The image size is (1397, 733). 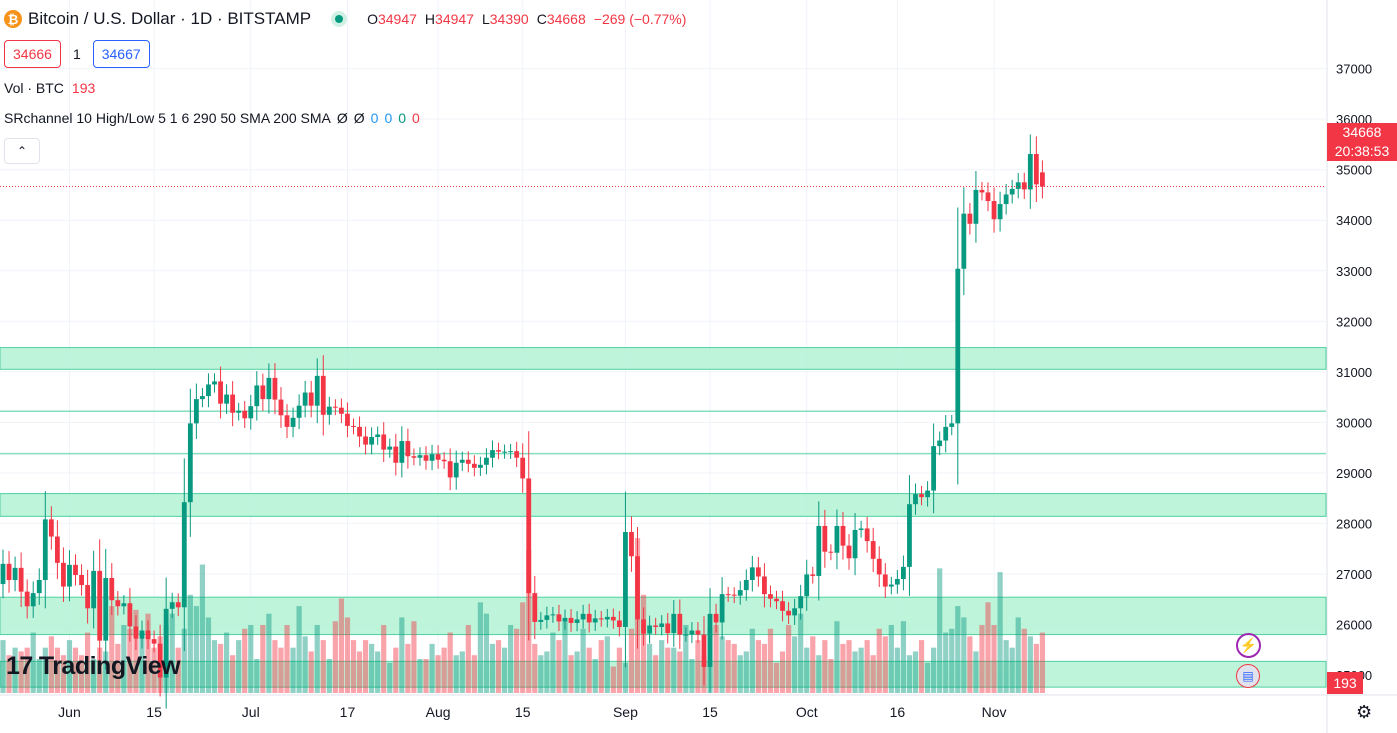 I want to click on sell-button: 34666, so click(x=32, y=54).